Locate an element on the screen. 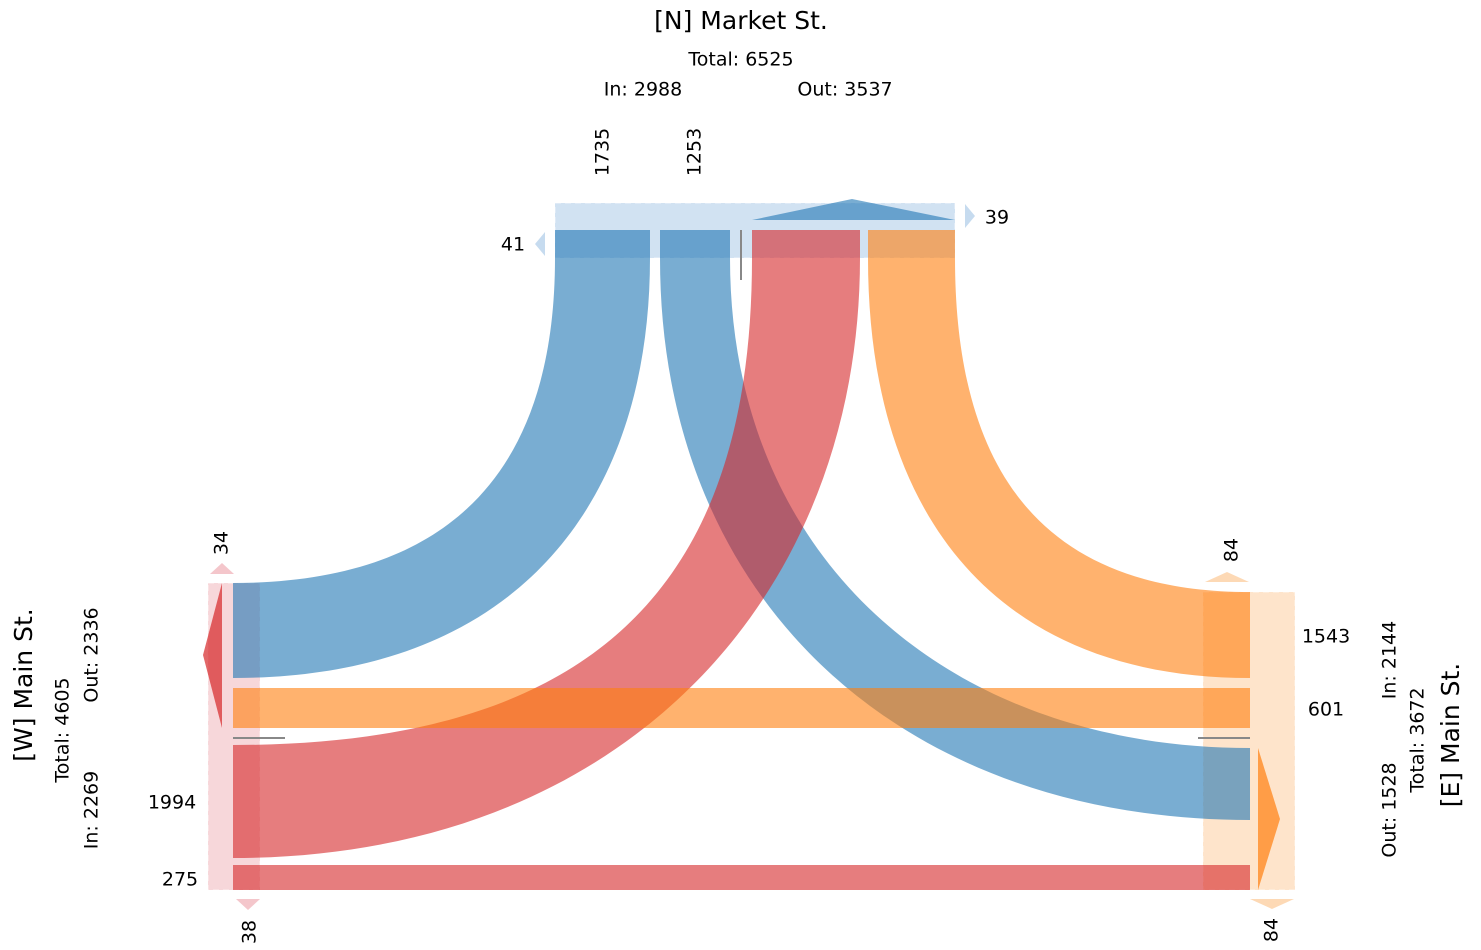 The height and width of the screenshot is (950, 1481). ped-label: 34 is located at coordinates (222, 543).